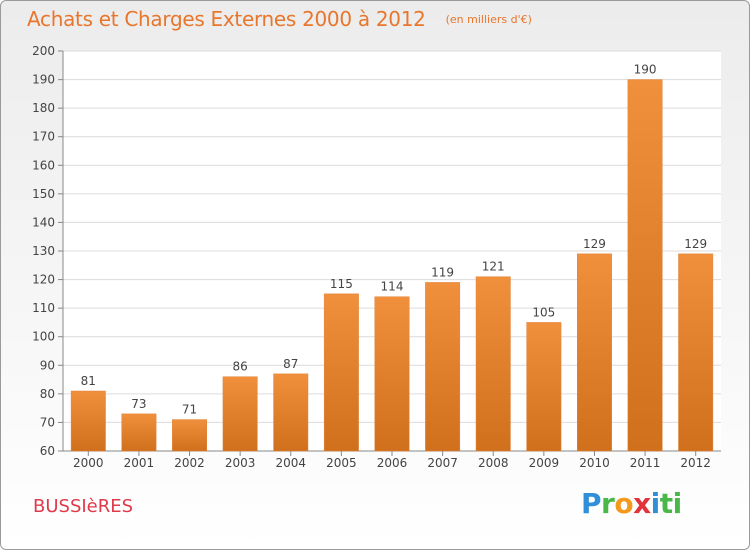 The image size is (750, 550). What do you see at coordinates (290, 463) in the screenshot?
I see `x-tick-label: 2004` at bounding box center [290, 463].